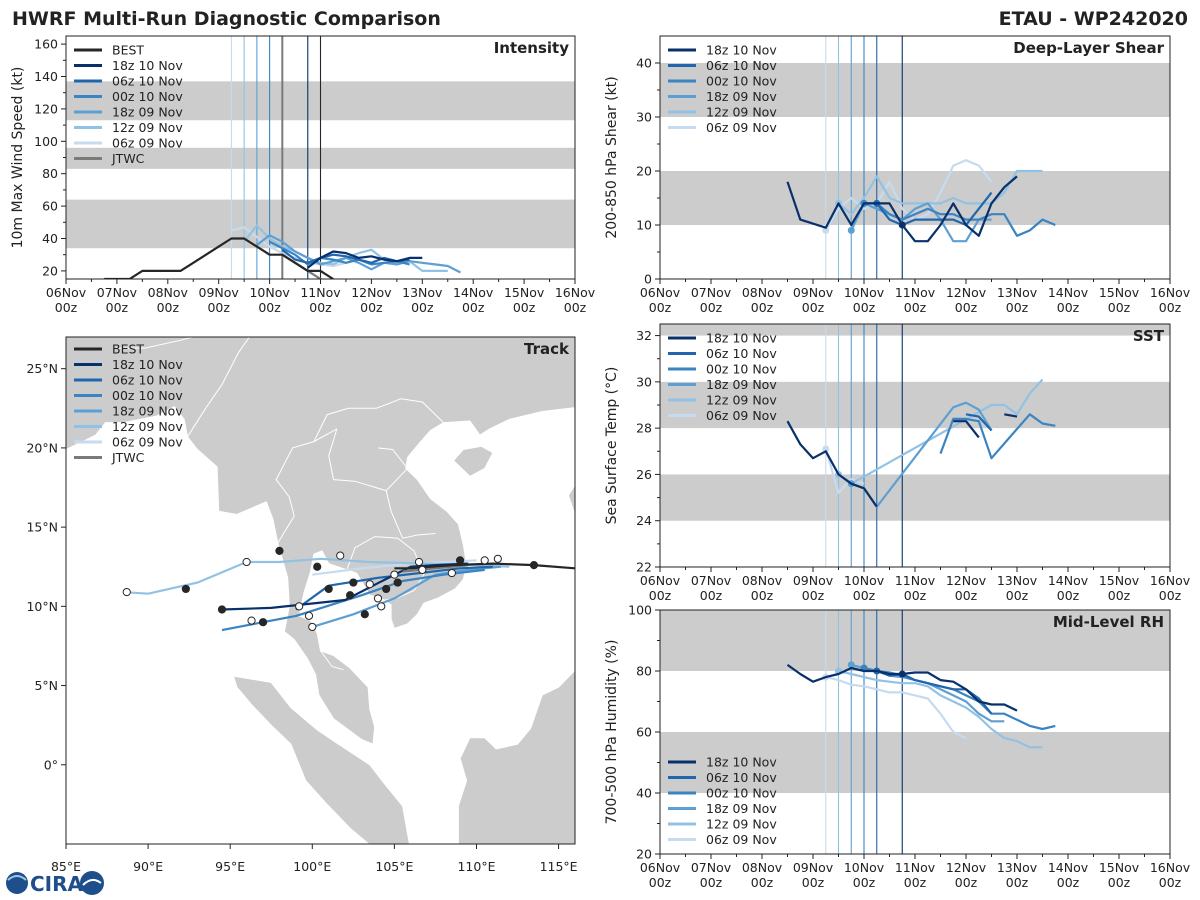 This screenshot has width=1200, height=900. Describe the element at coordinates (934, 209) in the screenshot. I see `shear-series-06z-10-nov` at that location.